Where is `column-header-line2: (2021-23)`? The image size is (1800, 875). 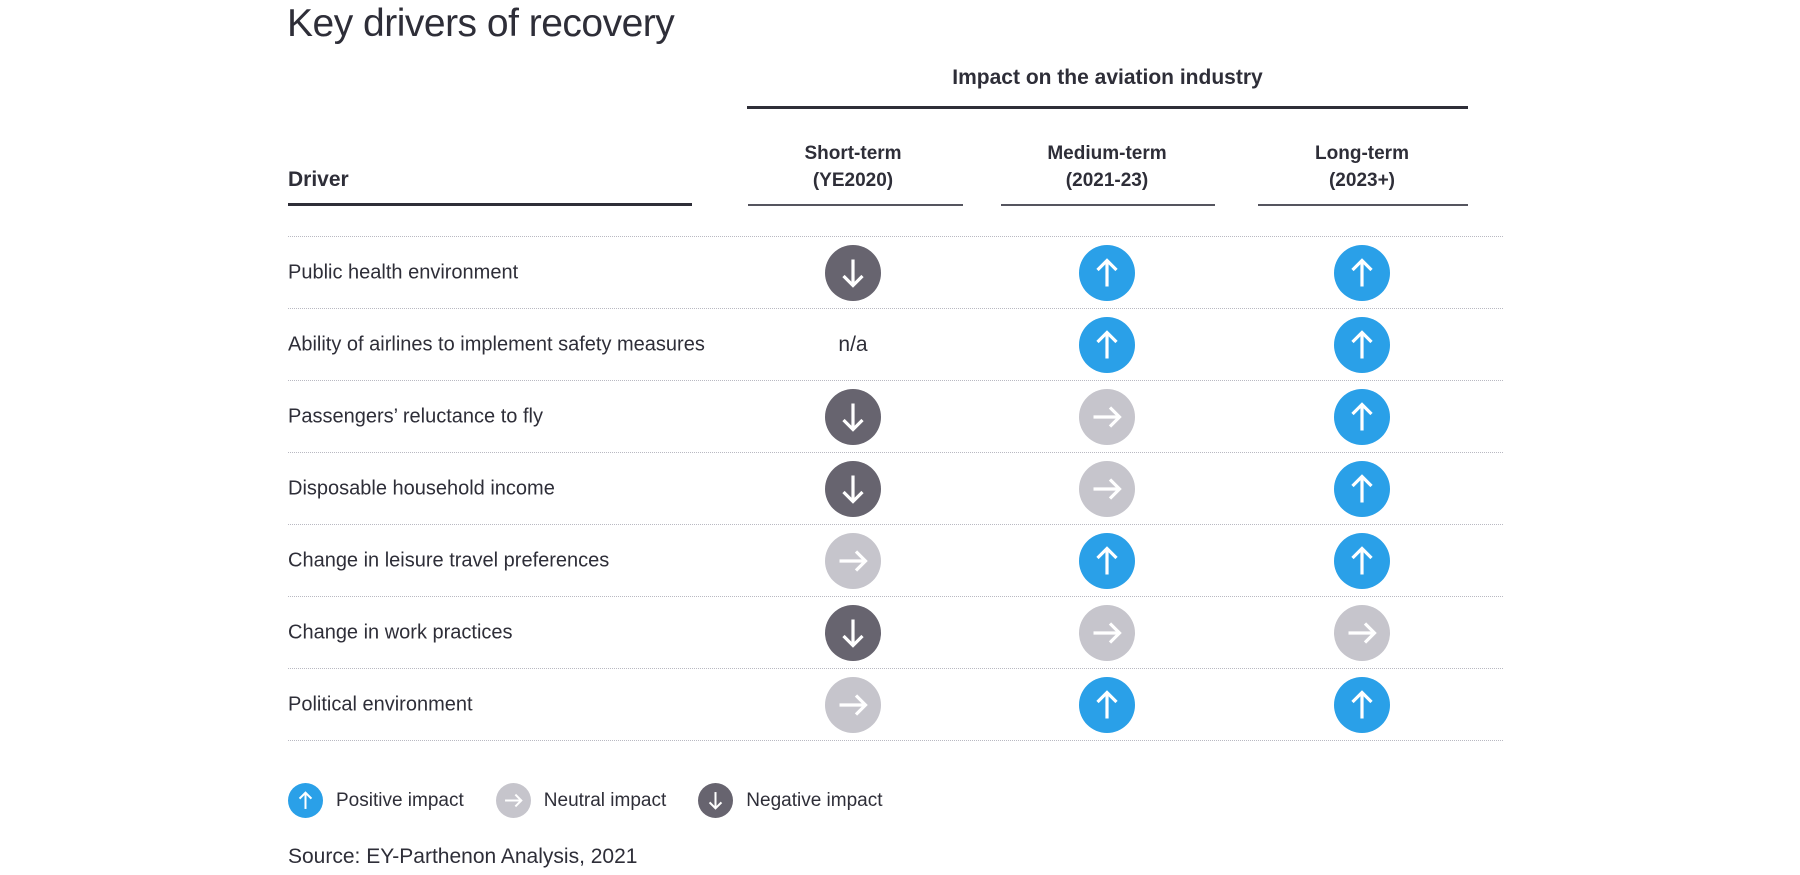 column-header-line2: (2021-23) is located at coordinates (1107, 180).